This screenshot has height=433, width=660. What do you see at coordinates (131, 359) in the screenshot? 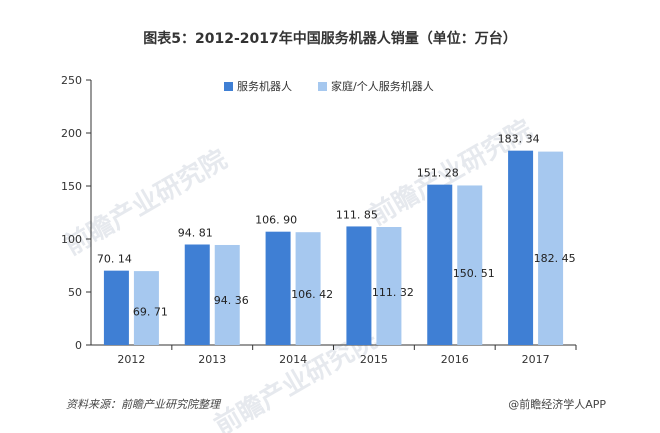
I see `x-tick-label: 2012` at bounding box center [131, 359].